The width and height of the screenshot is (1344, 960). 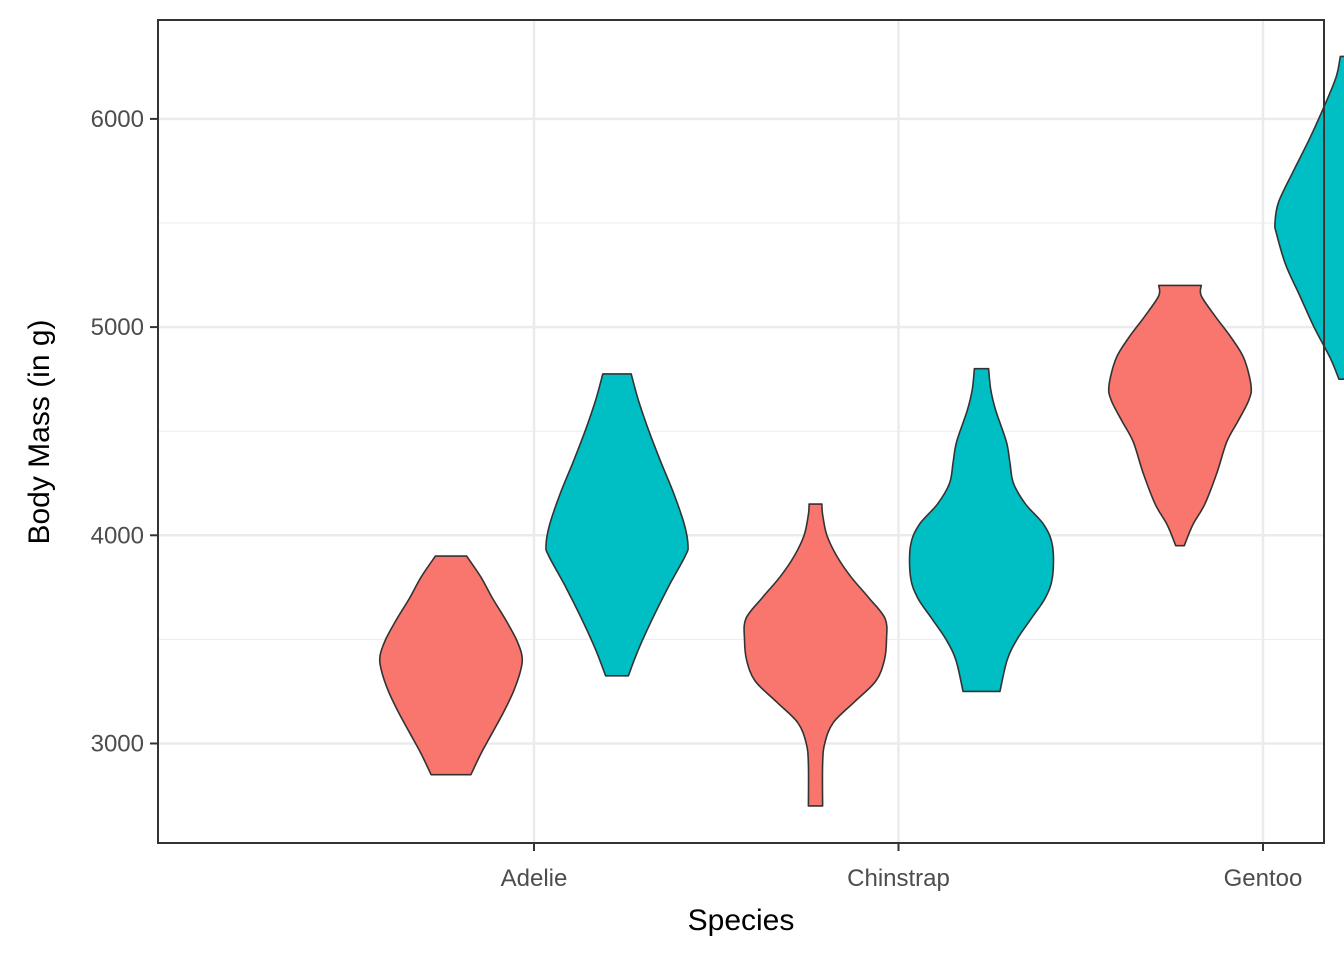 What do you see at coordinates (117, 119) in the screenshot?
I see `y-tick-label: 6000` at bounding box center [117, 119].